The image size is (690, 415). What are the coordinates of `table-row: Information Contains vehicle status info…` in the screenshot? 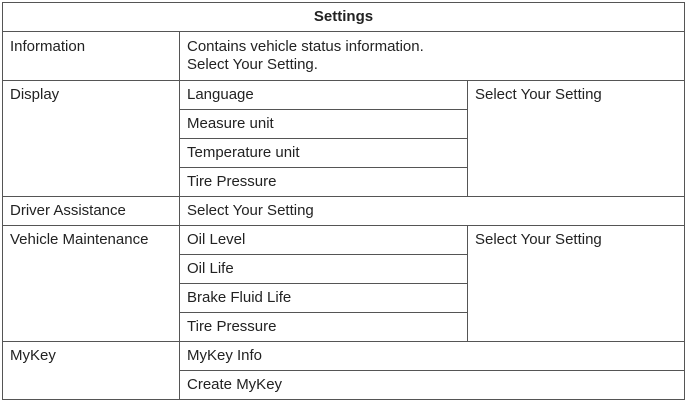 It's located at (343, 56).